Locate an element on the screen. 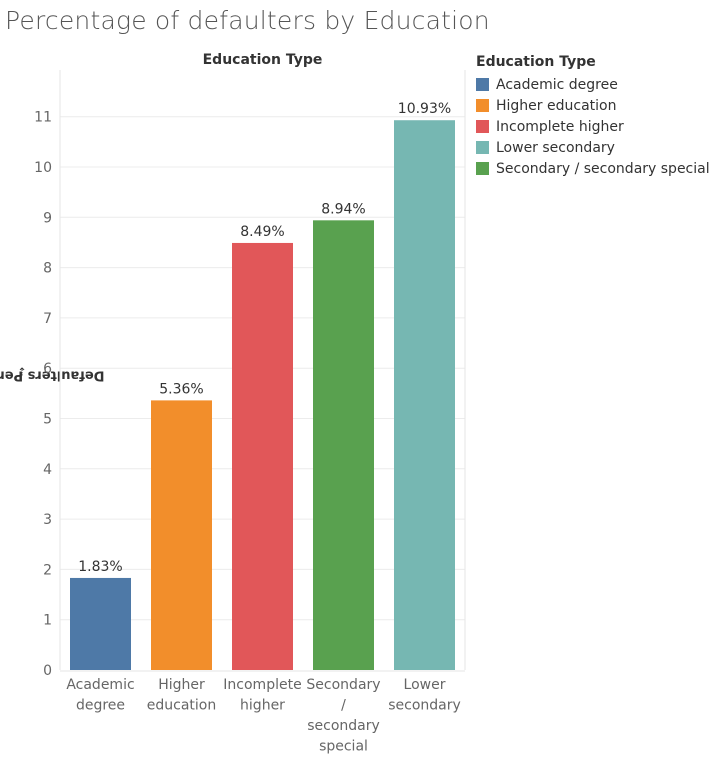 Image resolution: width=712 pixels, height=761 pixels. legend-item: Higher education is located at coordinates (593, 105).